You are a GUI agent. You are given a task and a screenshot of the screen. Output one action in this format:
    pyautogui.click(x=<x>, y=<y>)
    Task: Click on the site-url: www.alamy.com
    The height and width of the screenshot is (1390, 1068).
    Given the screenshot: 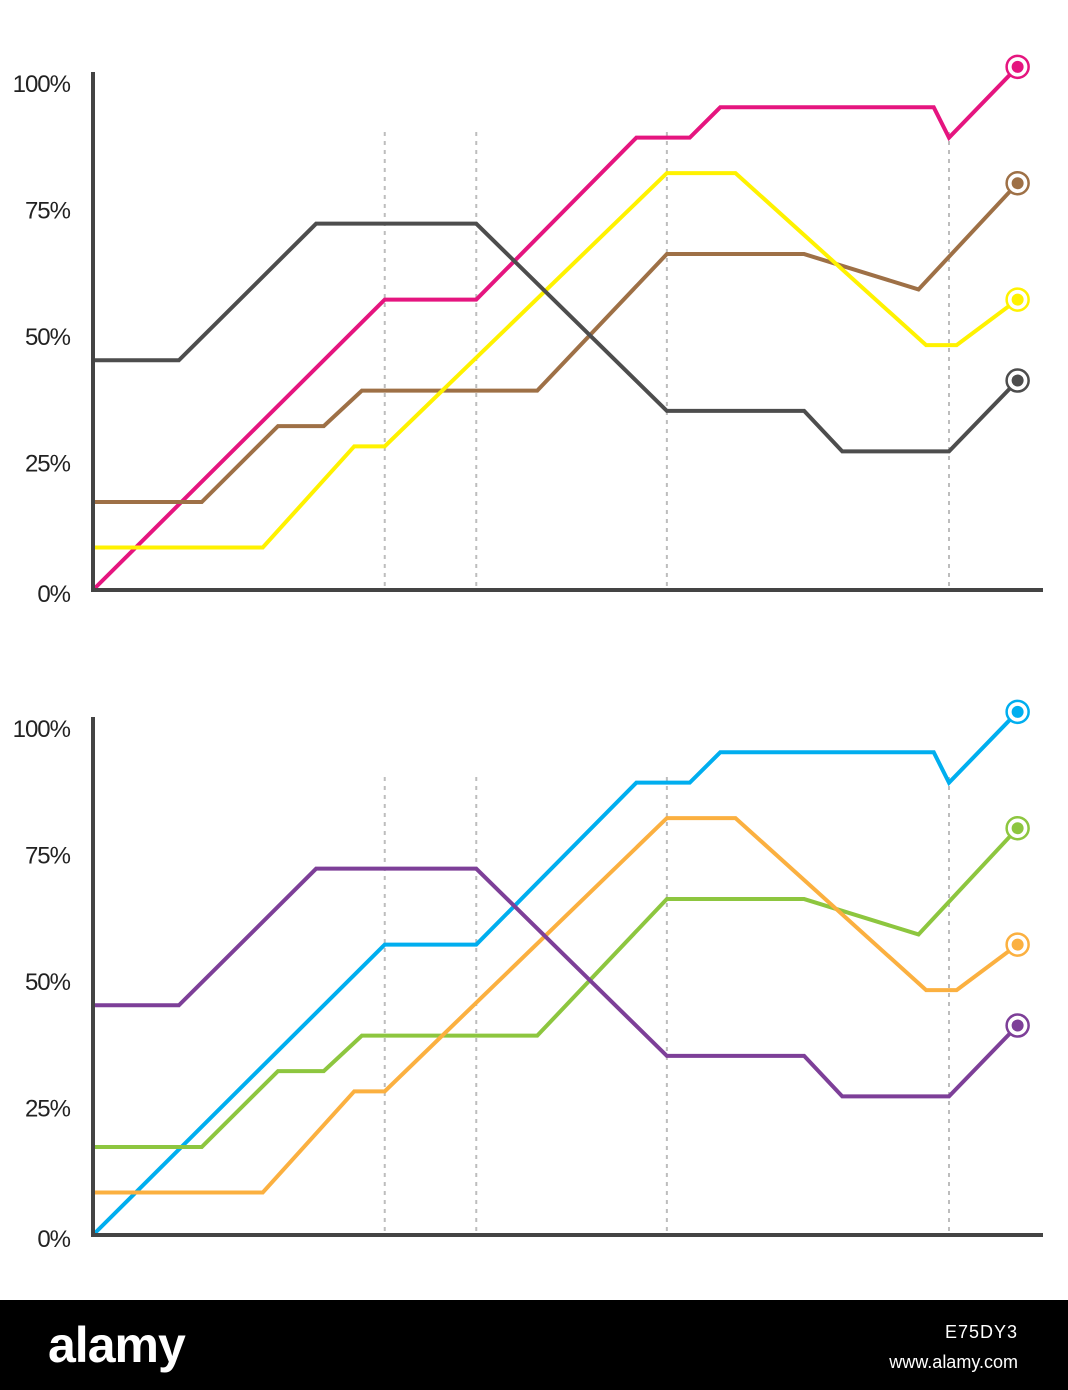 What is the action you would take?
    pyautogui.click(x=953, y=1362)
    